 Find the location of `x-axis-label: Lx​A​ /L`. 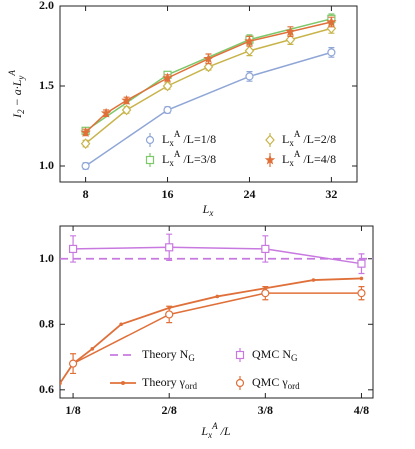

x-axis-label: Lx​A​ /L is located at coordinates (215, 430).